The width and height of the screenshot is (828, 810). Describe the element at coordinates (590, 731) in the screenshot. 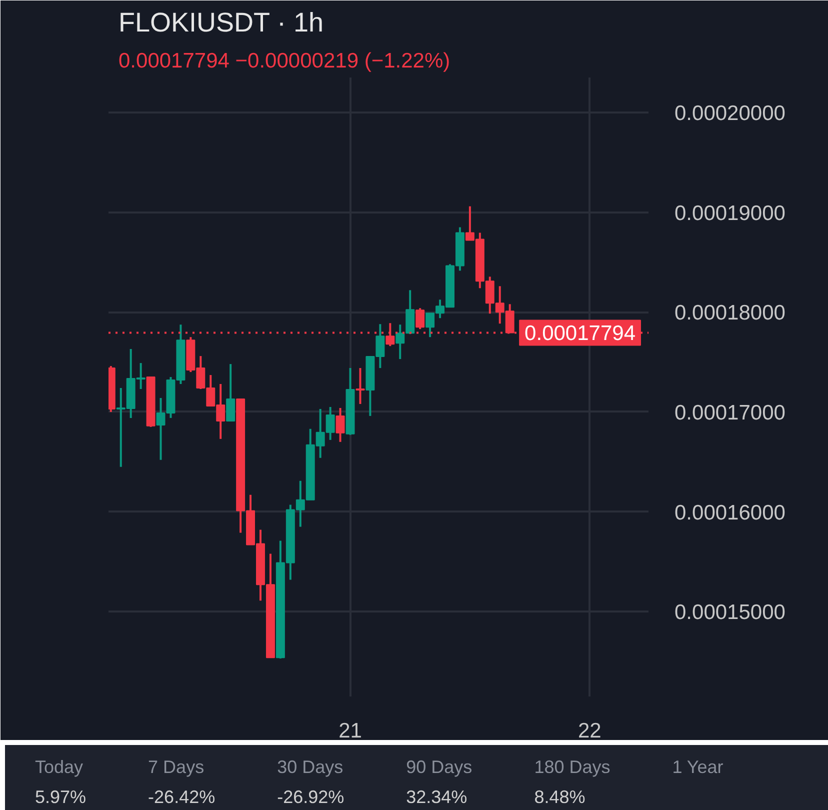

I see `x-tick-label: 22` at that location.